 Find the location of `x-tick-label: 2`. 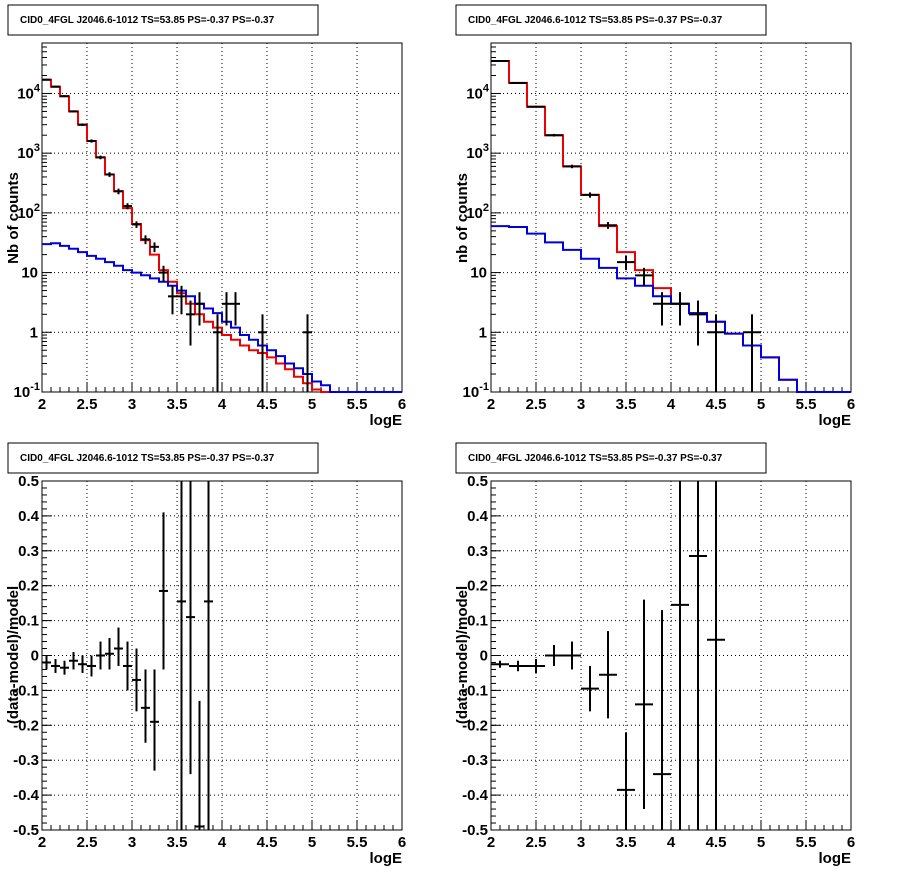

x-tick-label: 2 is located at coordinates (42, 842).